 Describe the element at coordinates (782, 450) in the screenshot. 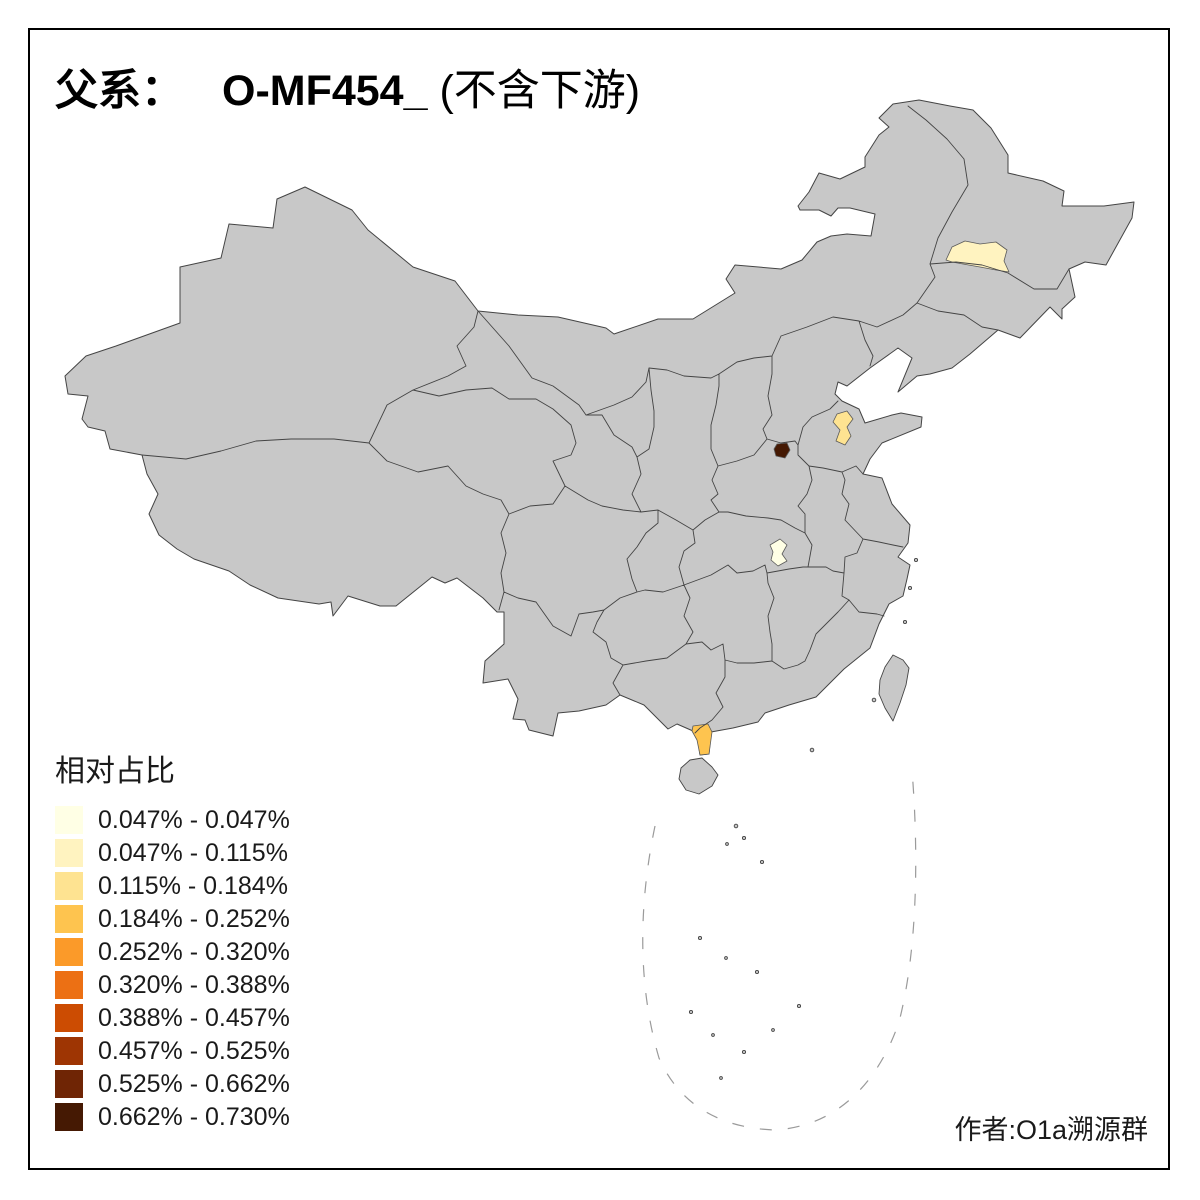

I see `region-central-north` at that location.